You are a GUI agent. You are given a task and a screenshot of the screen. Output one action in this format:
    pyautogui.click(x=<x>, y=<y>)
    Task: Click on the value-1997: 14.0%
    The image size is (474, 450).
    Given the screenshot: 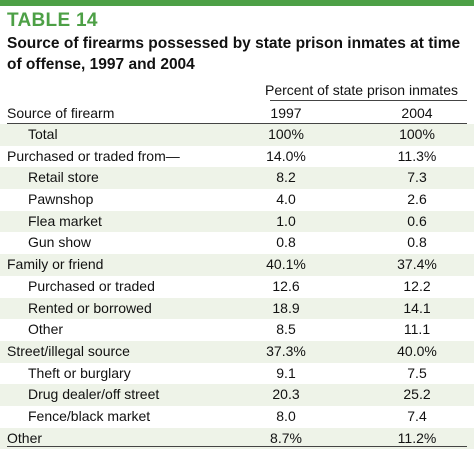 What is the action you would take?
    pyautogui.click(x=286, y=155)
    